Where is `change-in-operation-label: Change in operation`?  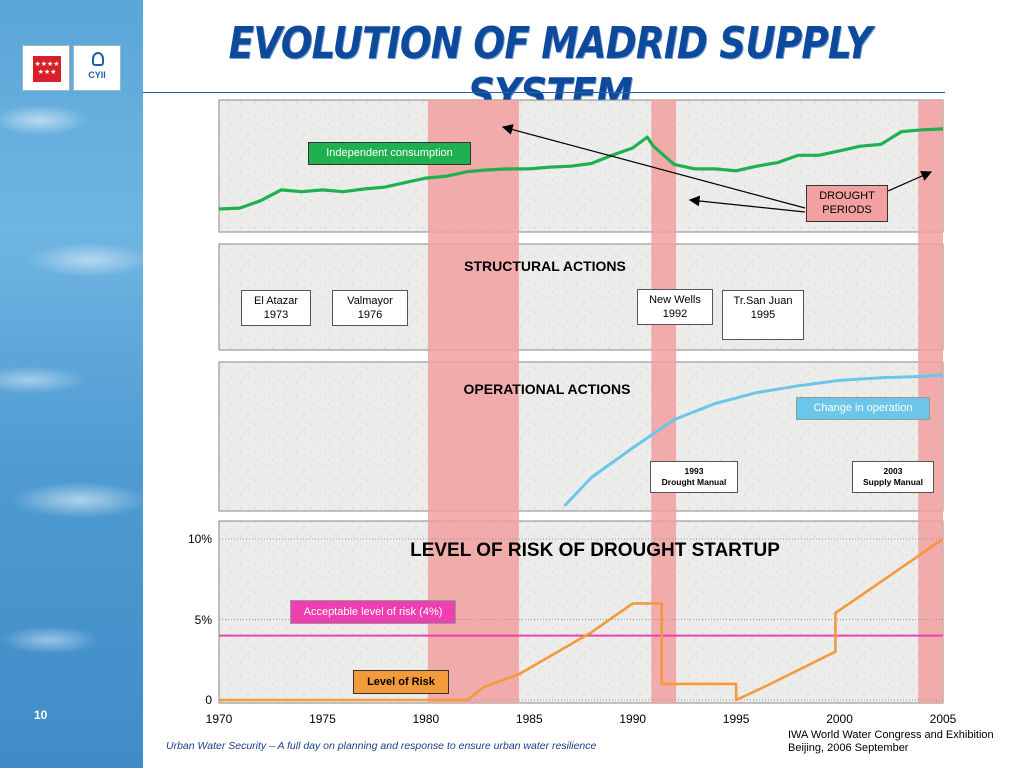
change-in-operation-label: Change in operation is located at coordinates (863, 408).